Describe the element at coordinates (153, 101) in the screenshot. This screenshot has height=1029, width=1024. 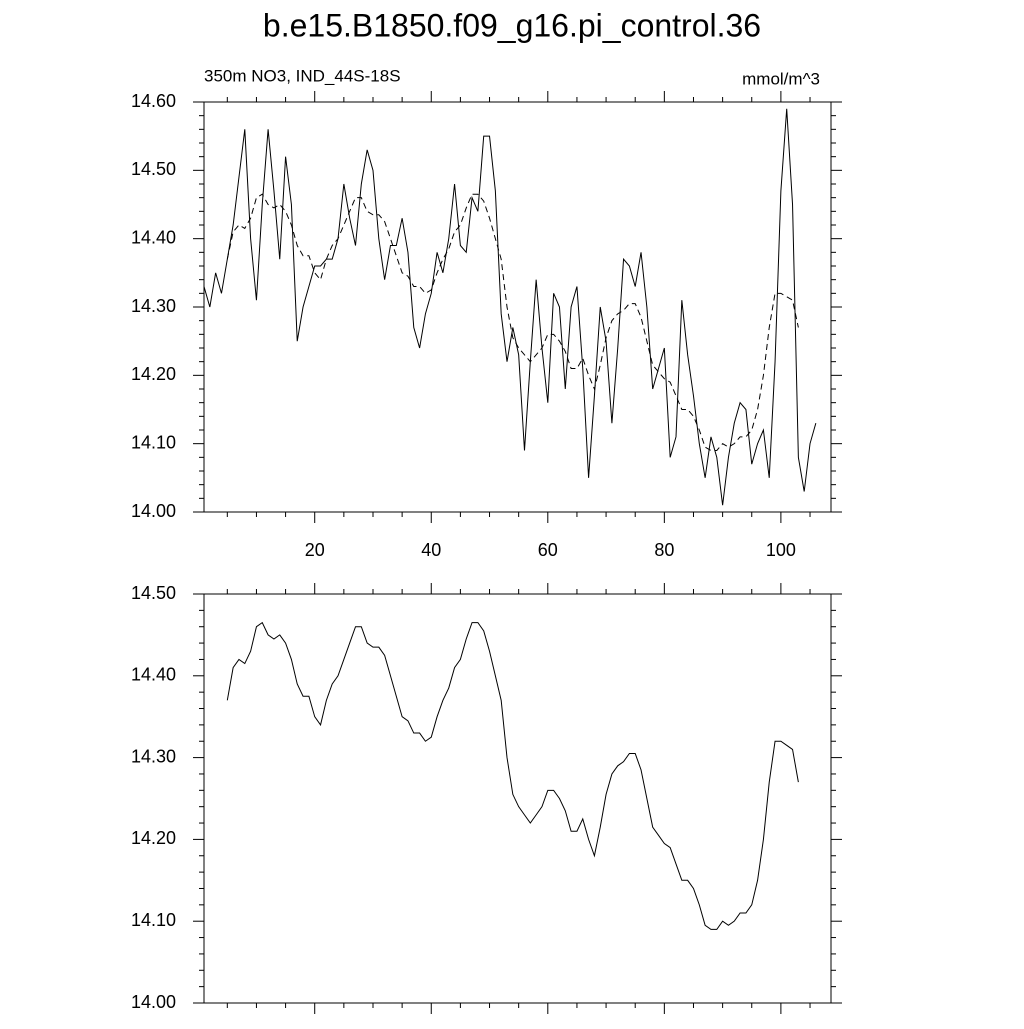
I see `y-tick-label: 14.60` at that location.